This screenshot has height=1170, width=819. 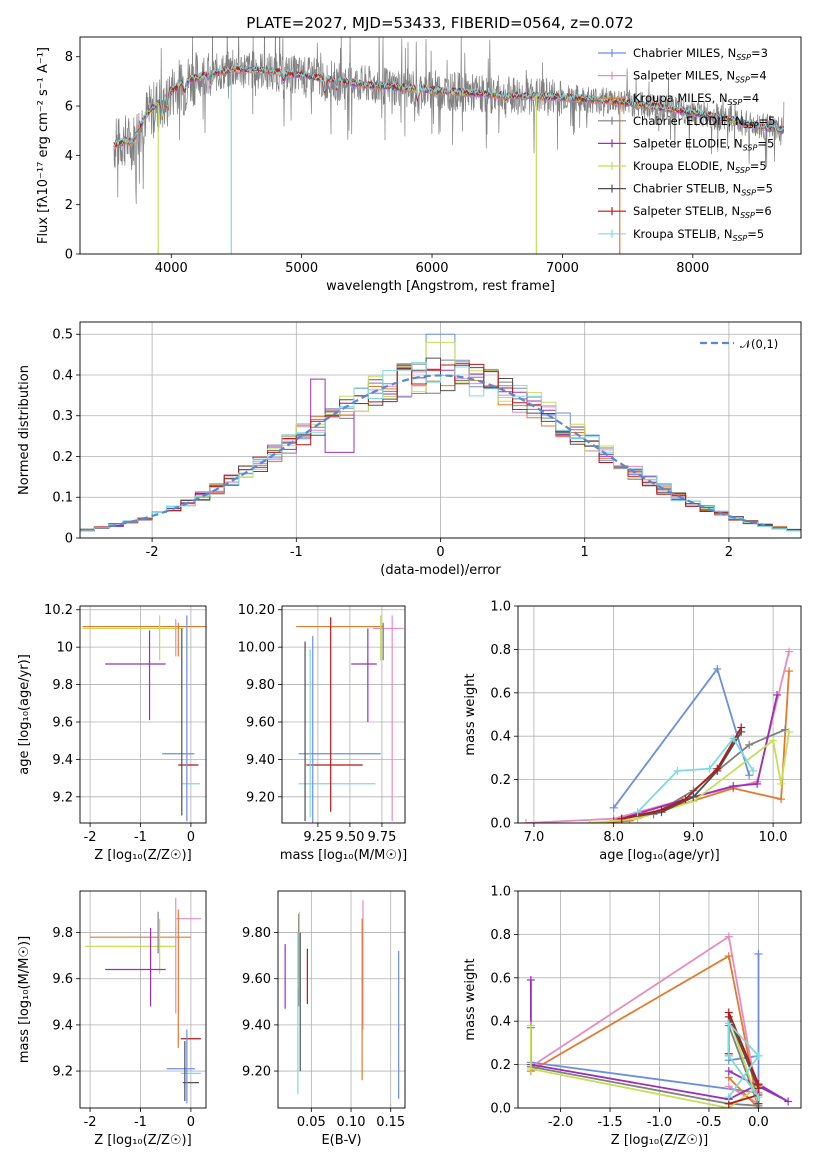 What do you see at coordinates (64, 648) in the screenshot?
I see `y-tick-label: 10` at bounding box center [64, 648].